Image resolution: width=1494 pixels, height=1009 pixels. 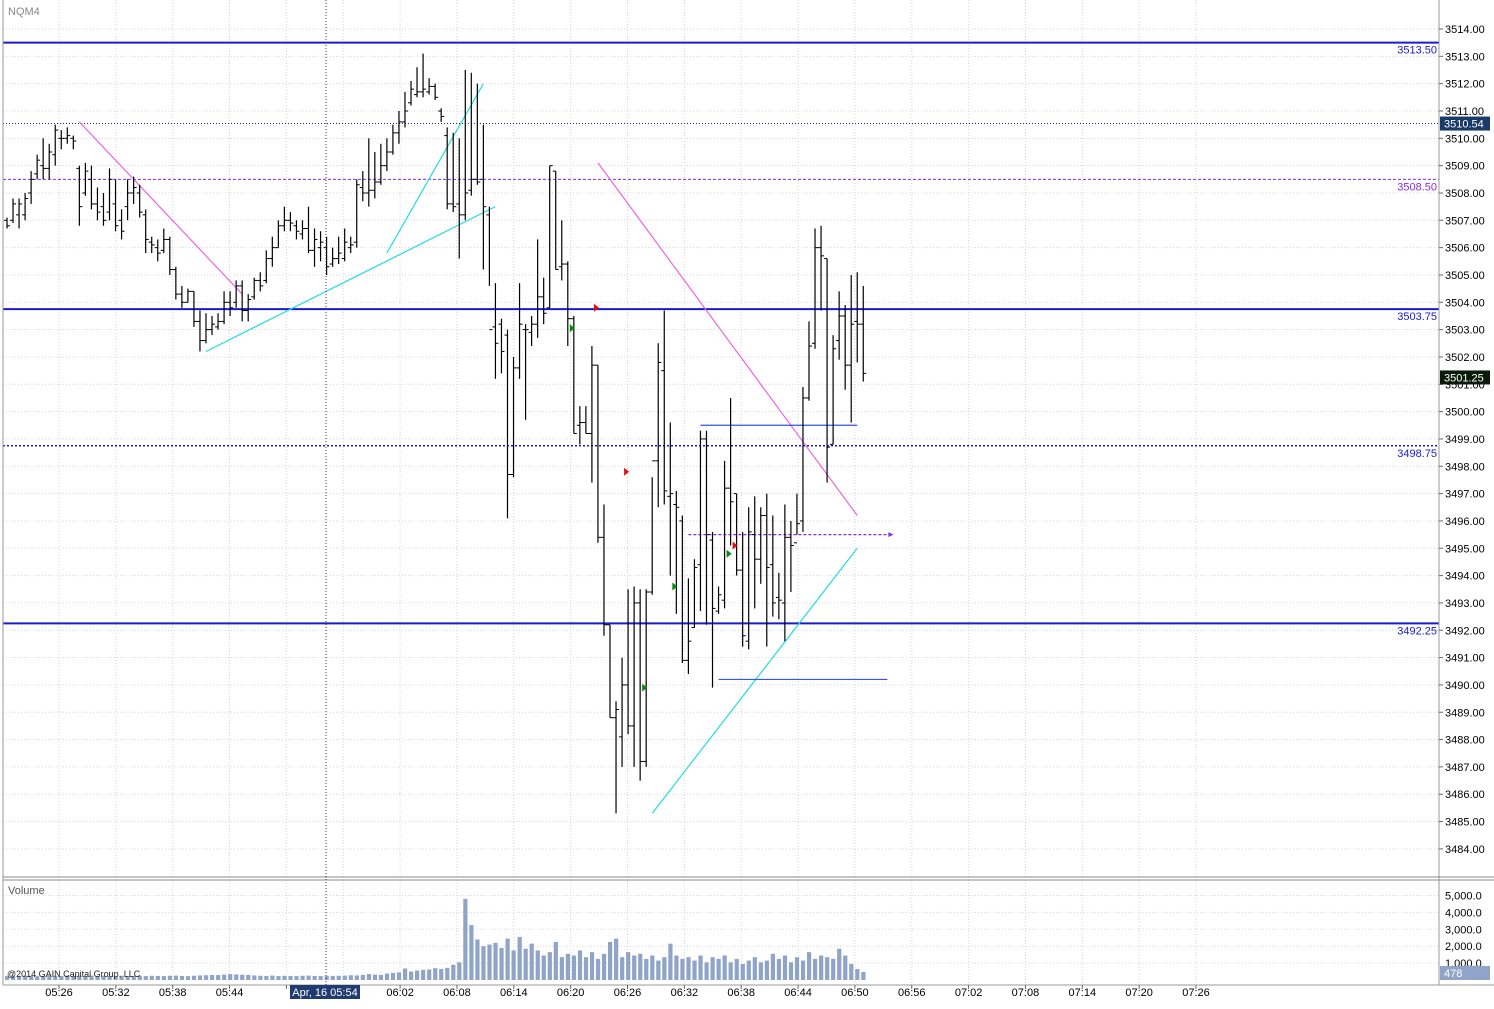 I want to click on price-tick-label: 3507.00, so click(x=1465, y=221).